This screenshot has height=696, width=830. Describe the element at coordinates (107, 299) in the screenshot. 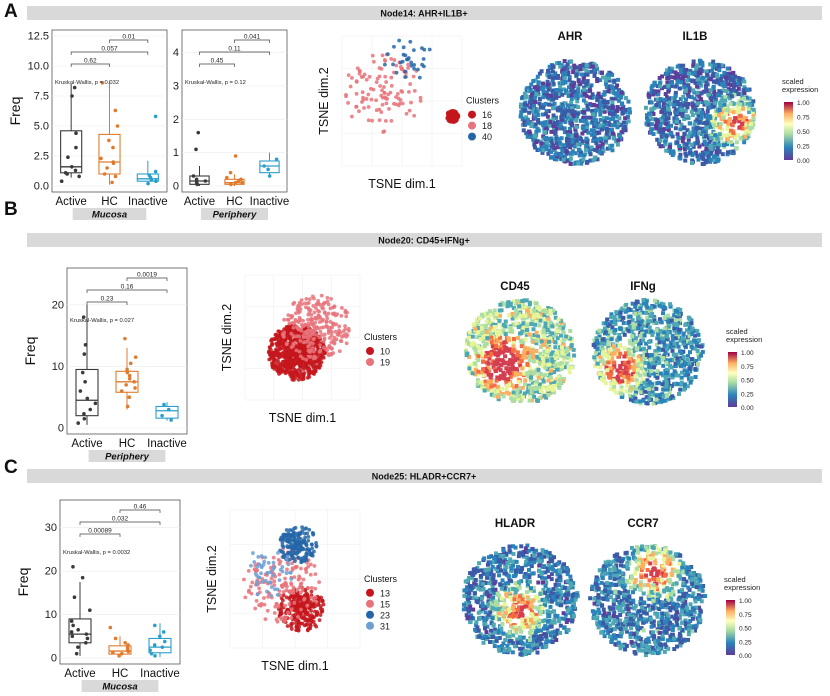

I see `comparison-p-value: 0.23` at that location.